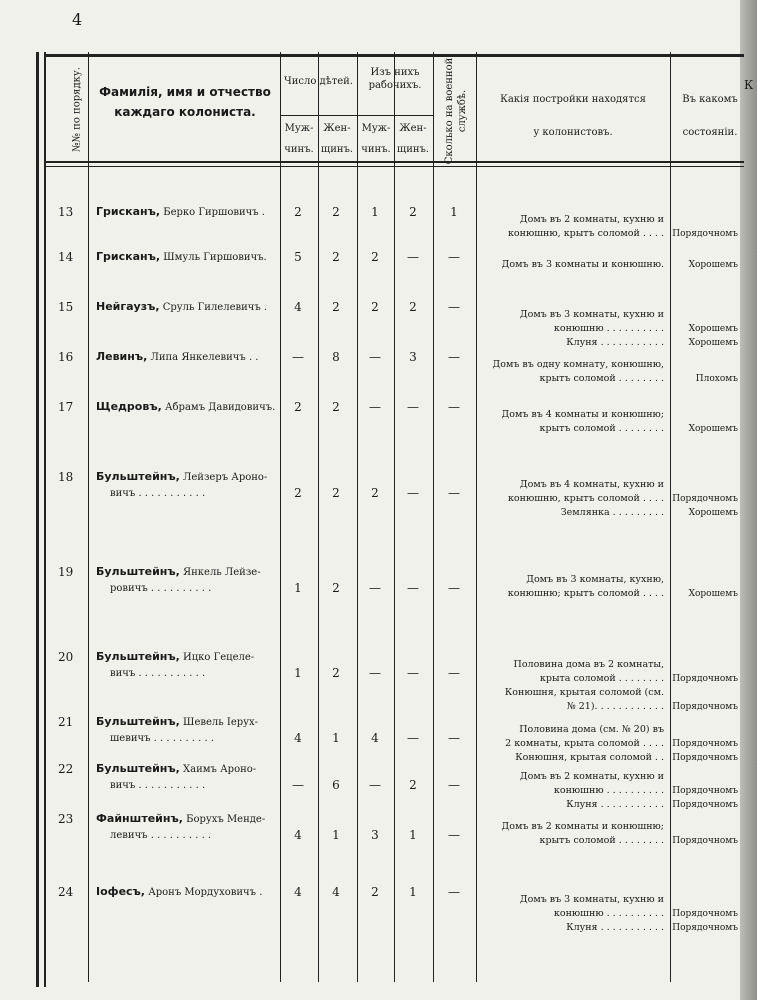 Image resolution: width=757 pixels, height=1000 pixels. I want to click on given-name: Борухъ Менде-, so click(226, 819).